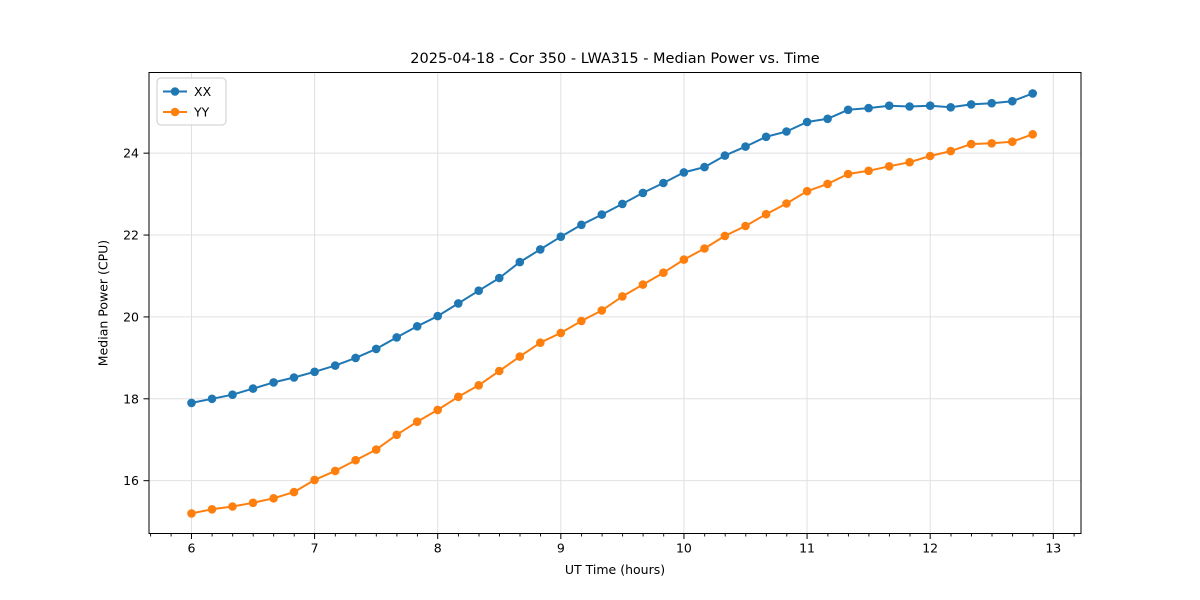 The image size is (1200, 600). Describe the element at coordinates (131, 235) in the screenshot. I see `y-tick-label: 22` at that location.